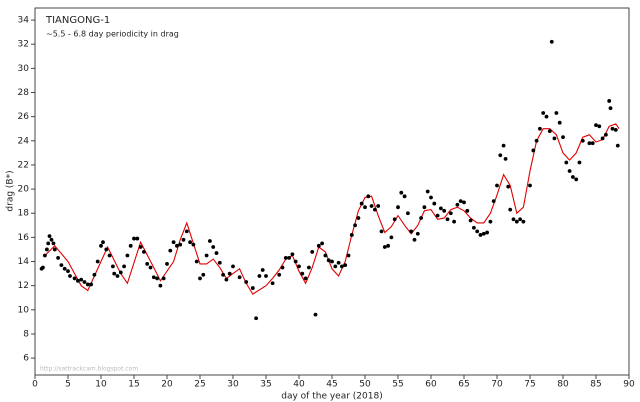  I want to click on x-tick-label: 10, so click(101, 385).